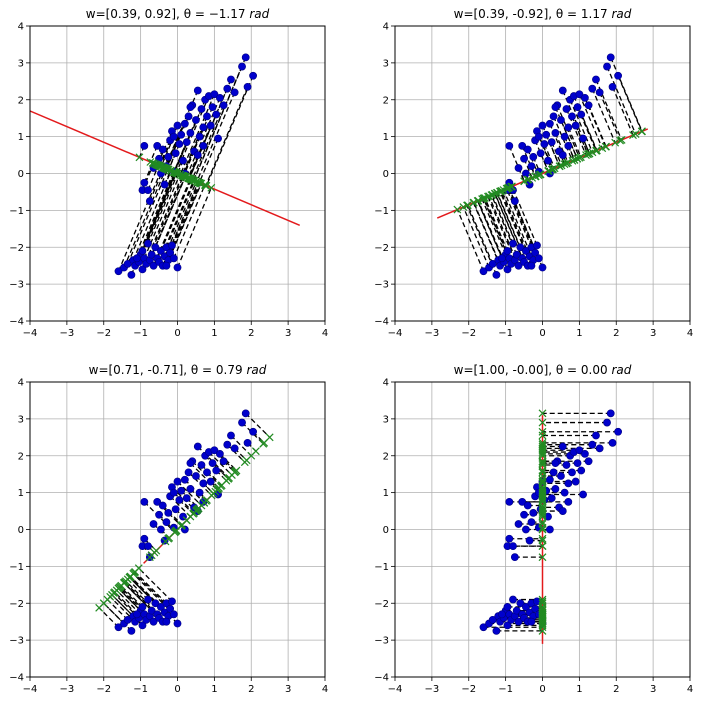 The image size is (701, 701). Describe the element at coordinates (325, 333) in the screenshot. I see `x-tick-label: 4` at that location.